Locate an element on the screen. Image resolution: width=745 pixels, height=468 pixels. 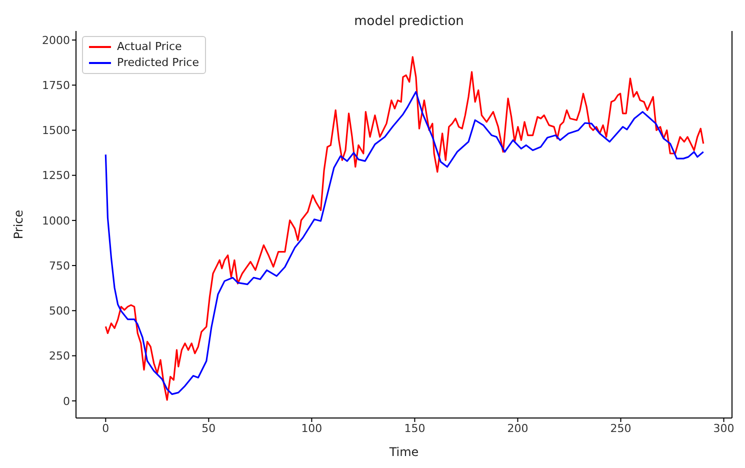
y-tick-label: 1250 is located at coordinates (56, 175).